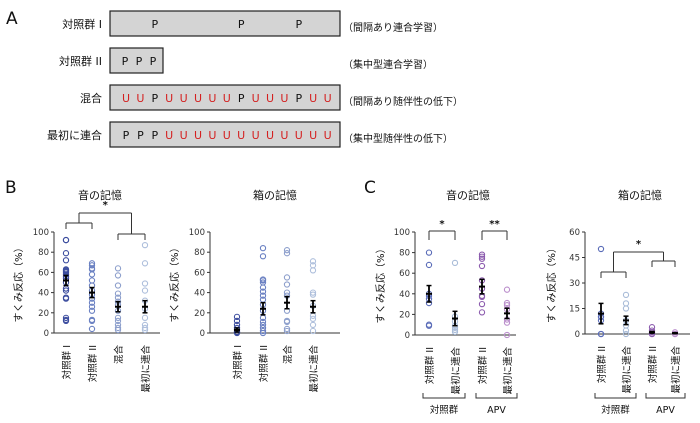 The image size is (700, 423). What do you see at coordinates (398, 138) in the screenshot?
I see `row-note: （集中型随伴性の低下）` at bounding box center [398, 138].